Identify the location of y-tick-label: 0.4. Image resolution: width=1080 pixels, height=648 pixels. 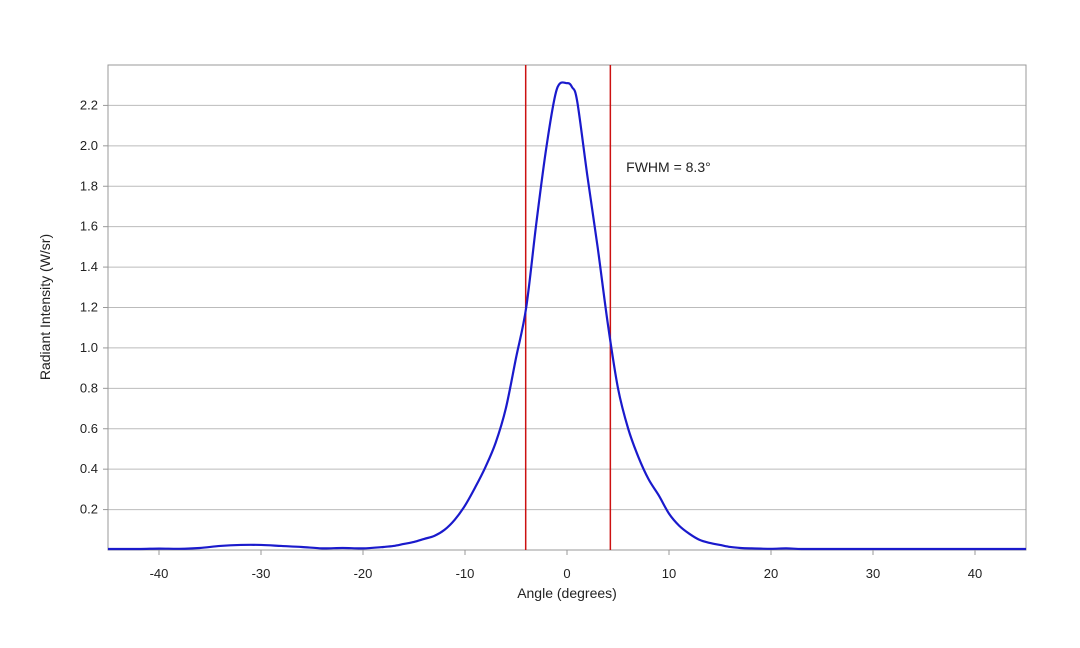
(89, 468).